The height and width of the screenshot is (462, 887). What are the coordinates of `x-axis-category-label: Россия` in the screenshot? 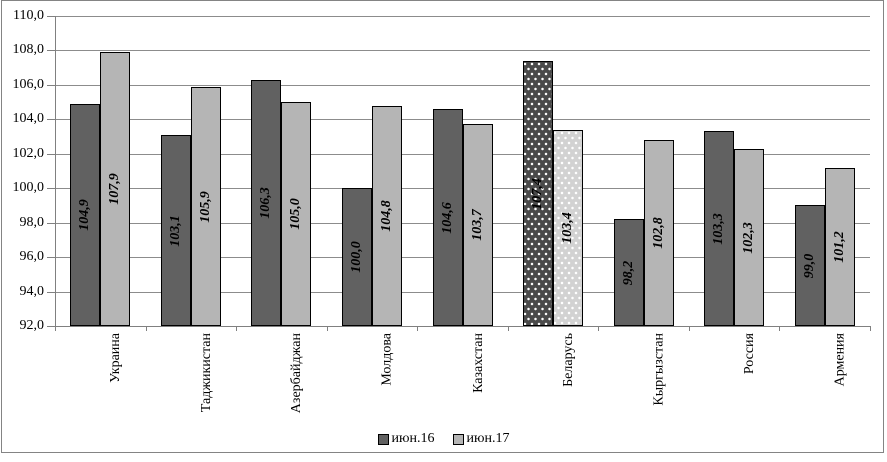 It's located at (750, 354).